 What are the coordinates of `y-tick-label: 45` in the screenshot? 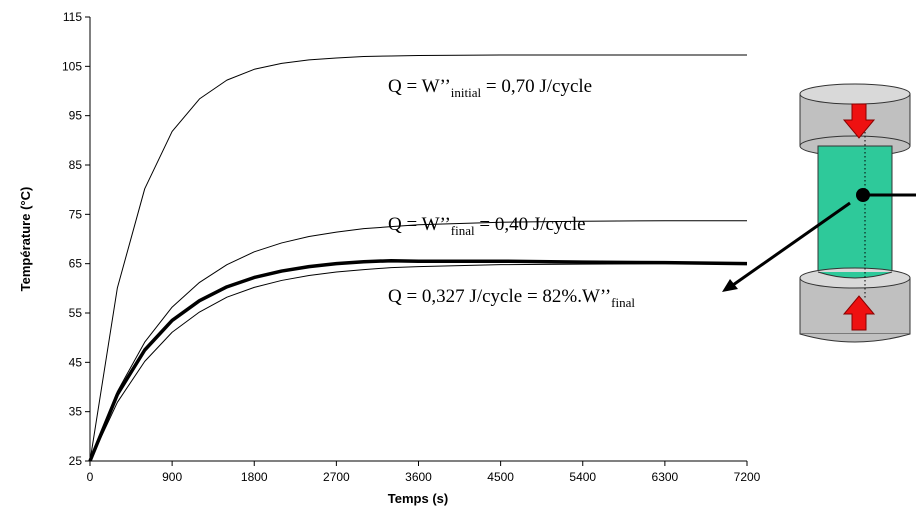 It's located at (76, 362).